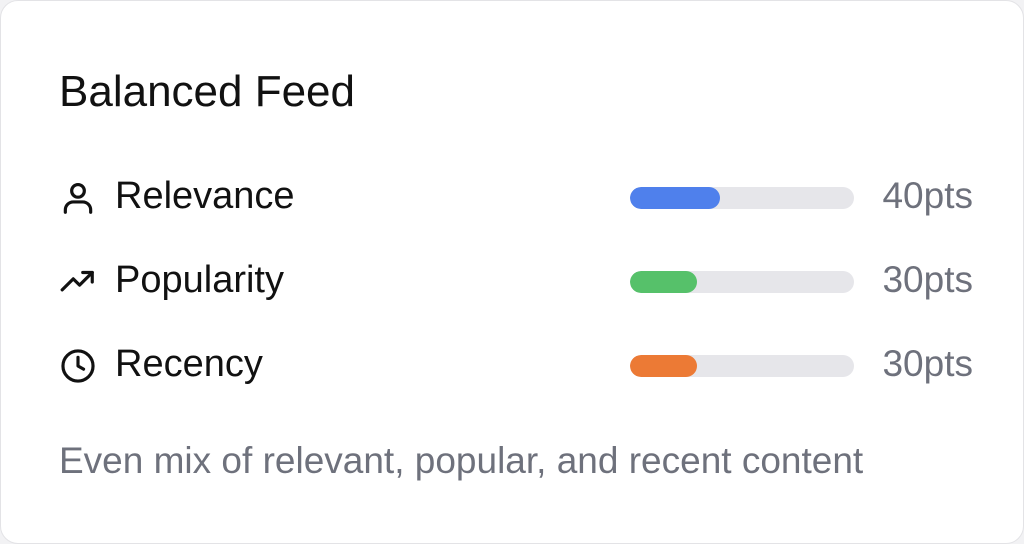 The image size is (1024, 544). I want to click on factor-label: Recency, so click(189, 364).